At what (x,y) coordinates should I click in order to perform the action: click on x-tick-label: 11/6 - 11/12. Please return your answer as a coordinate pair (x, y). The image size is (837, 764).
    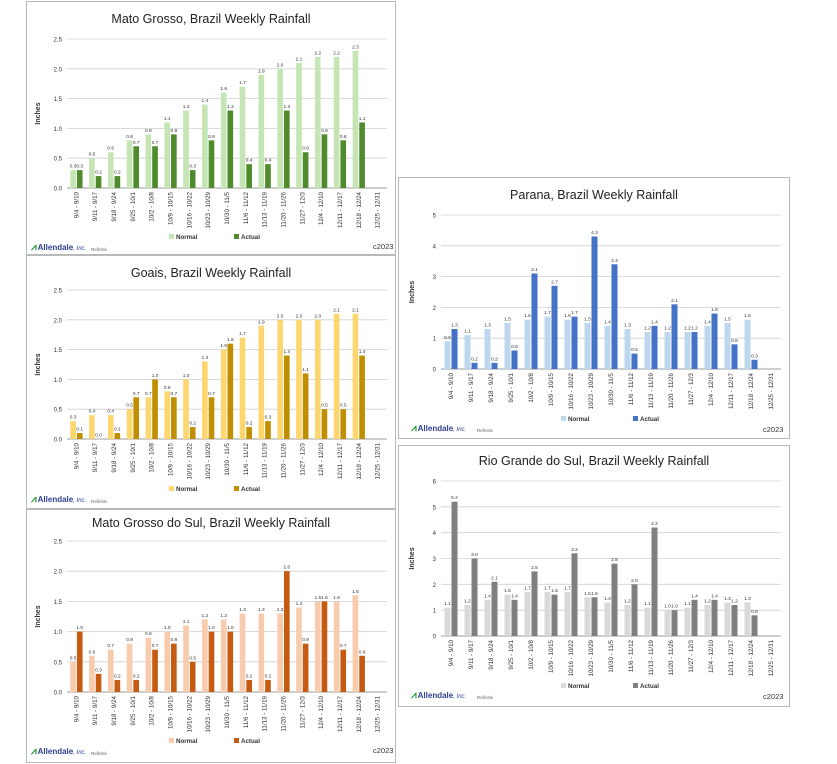
    Looking at the image, I should click on (631, 655).